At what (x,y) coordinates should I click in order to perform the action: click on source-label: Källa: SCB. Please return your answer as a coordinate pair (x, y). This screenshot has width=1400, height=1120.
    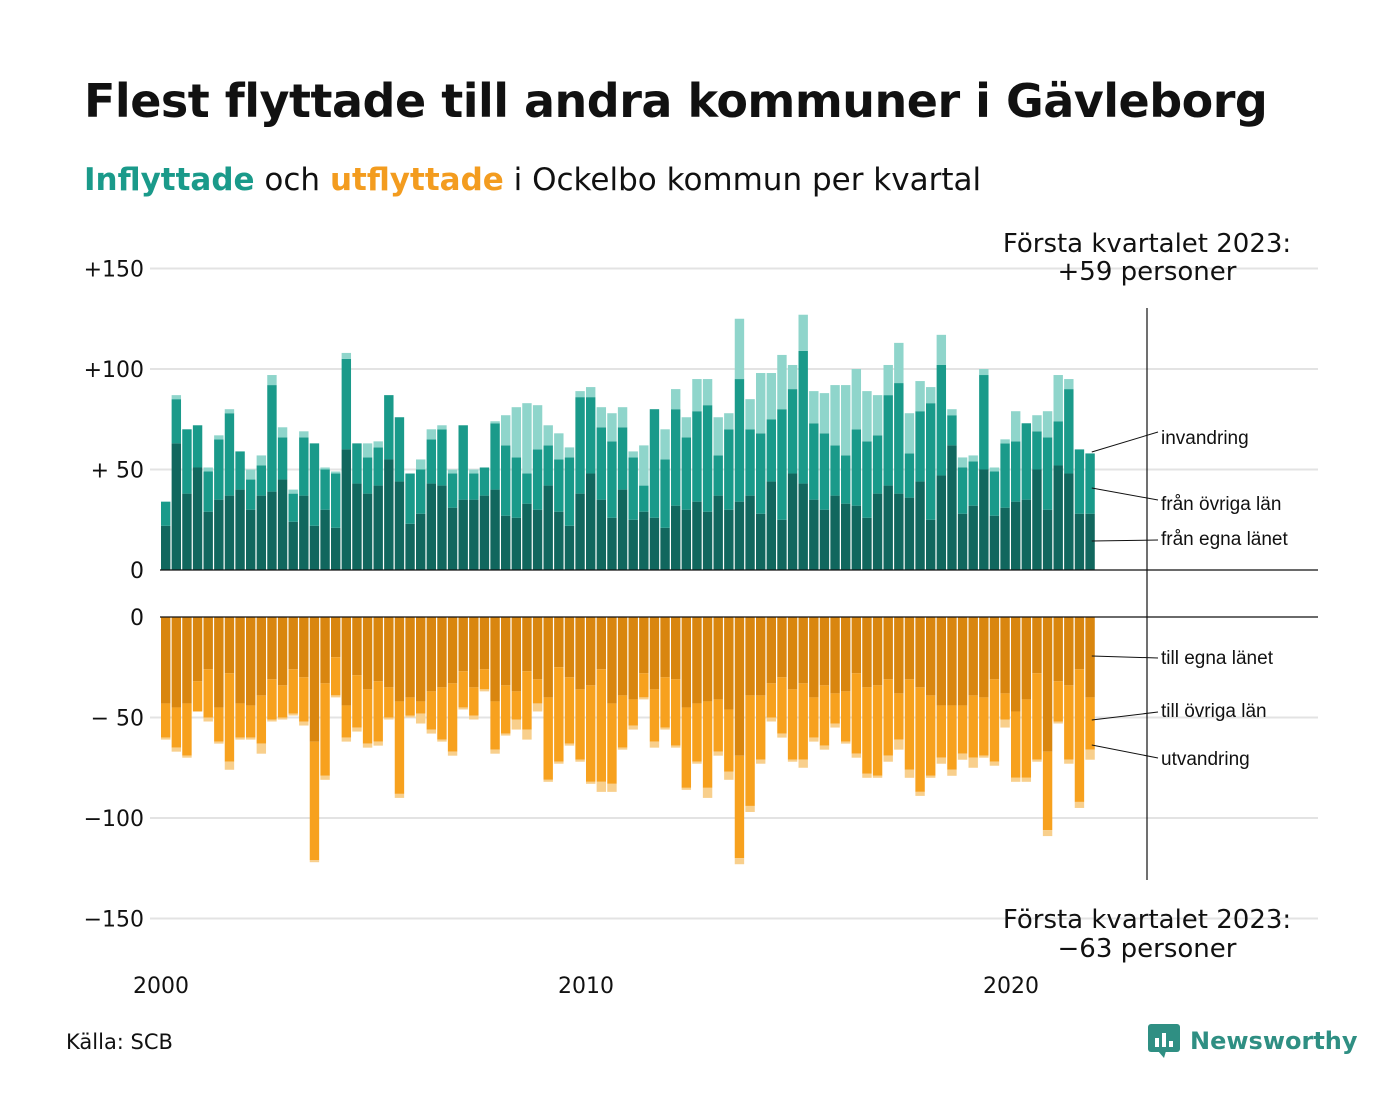
    Looking at the image, I should click on (119, 1042).